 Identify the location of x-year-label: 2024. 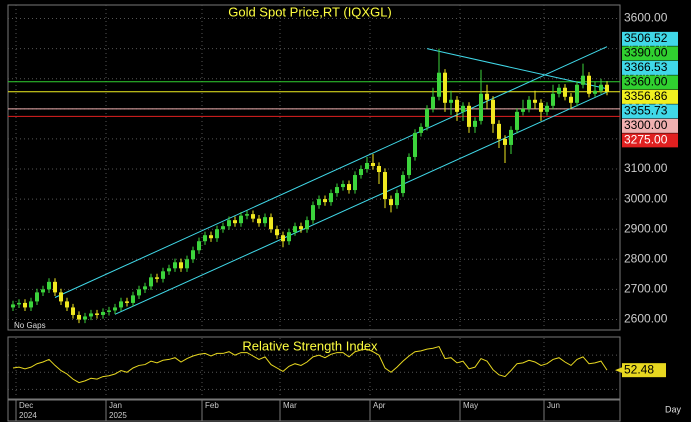
(28, 415).